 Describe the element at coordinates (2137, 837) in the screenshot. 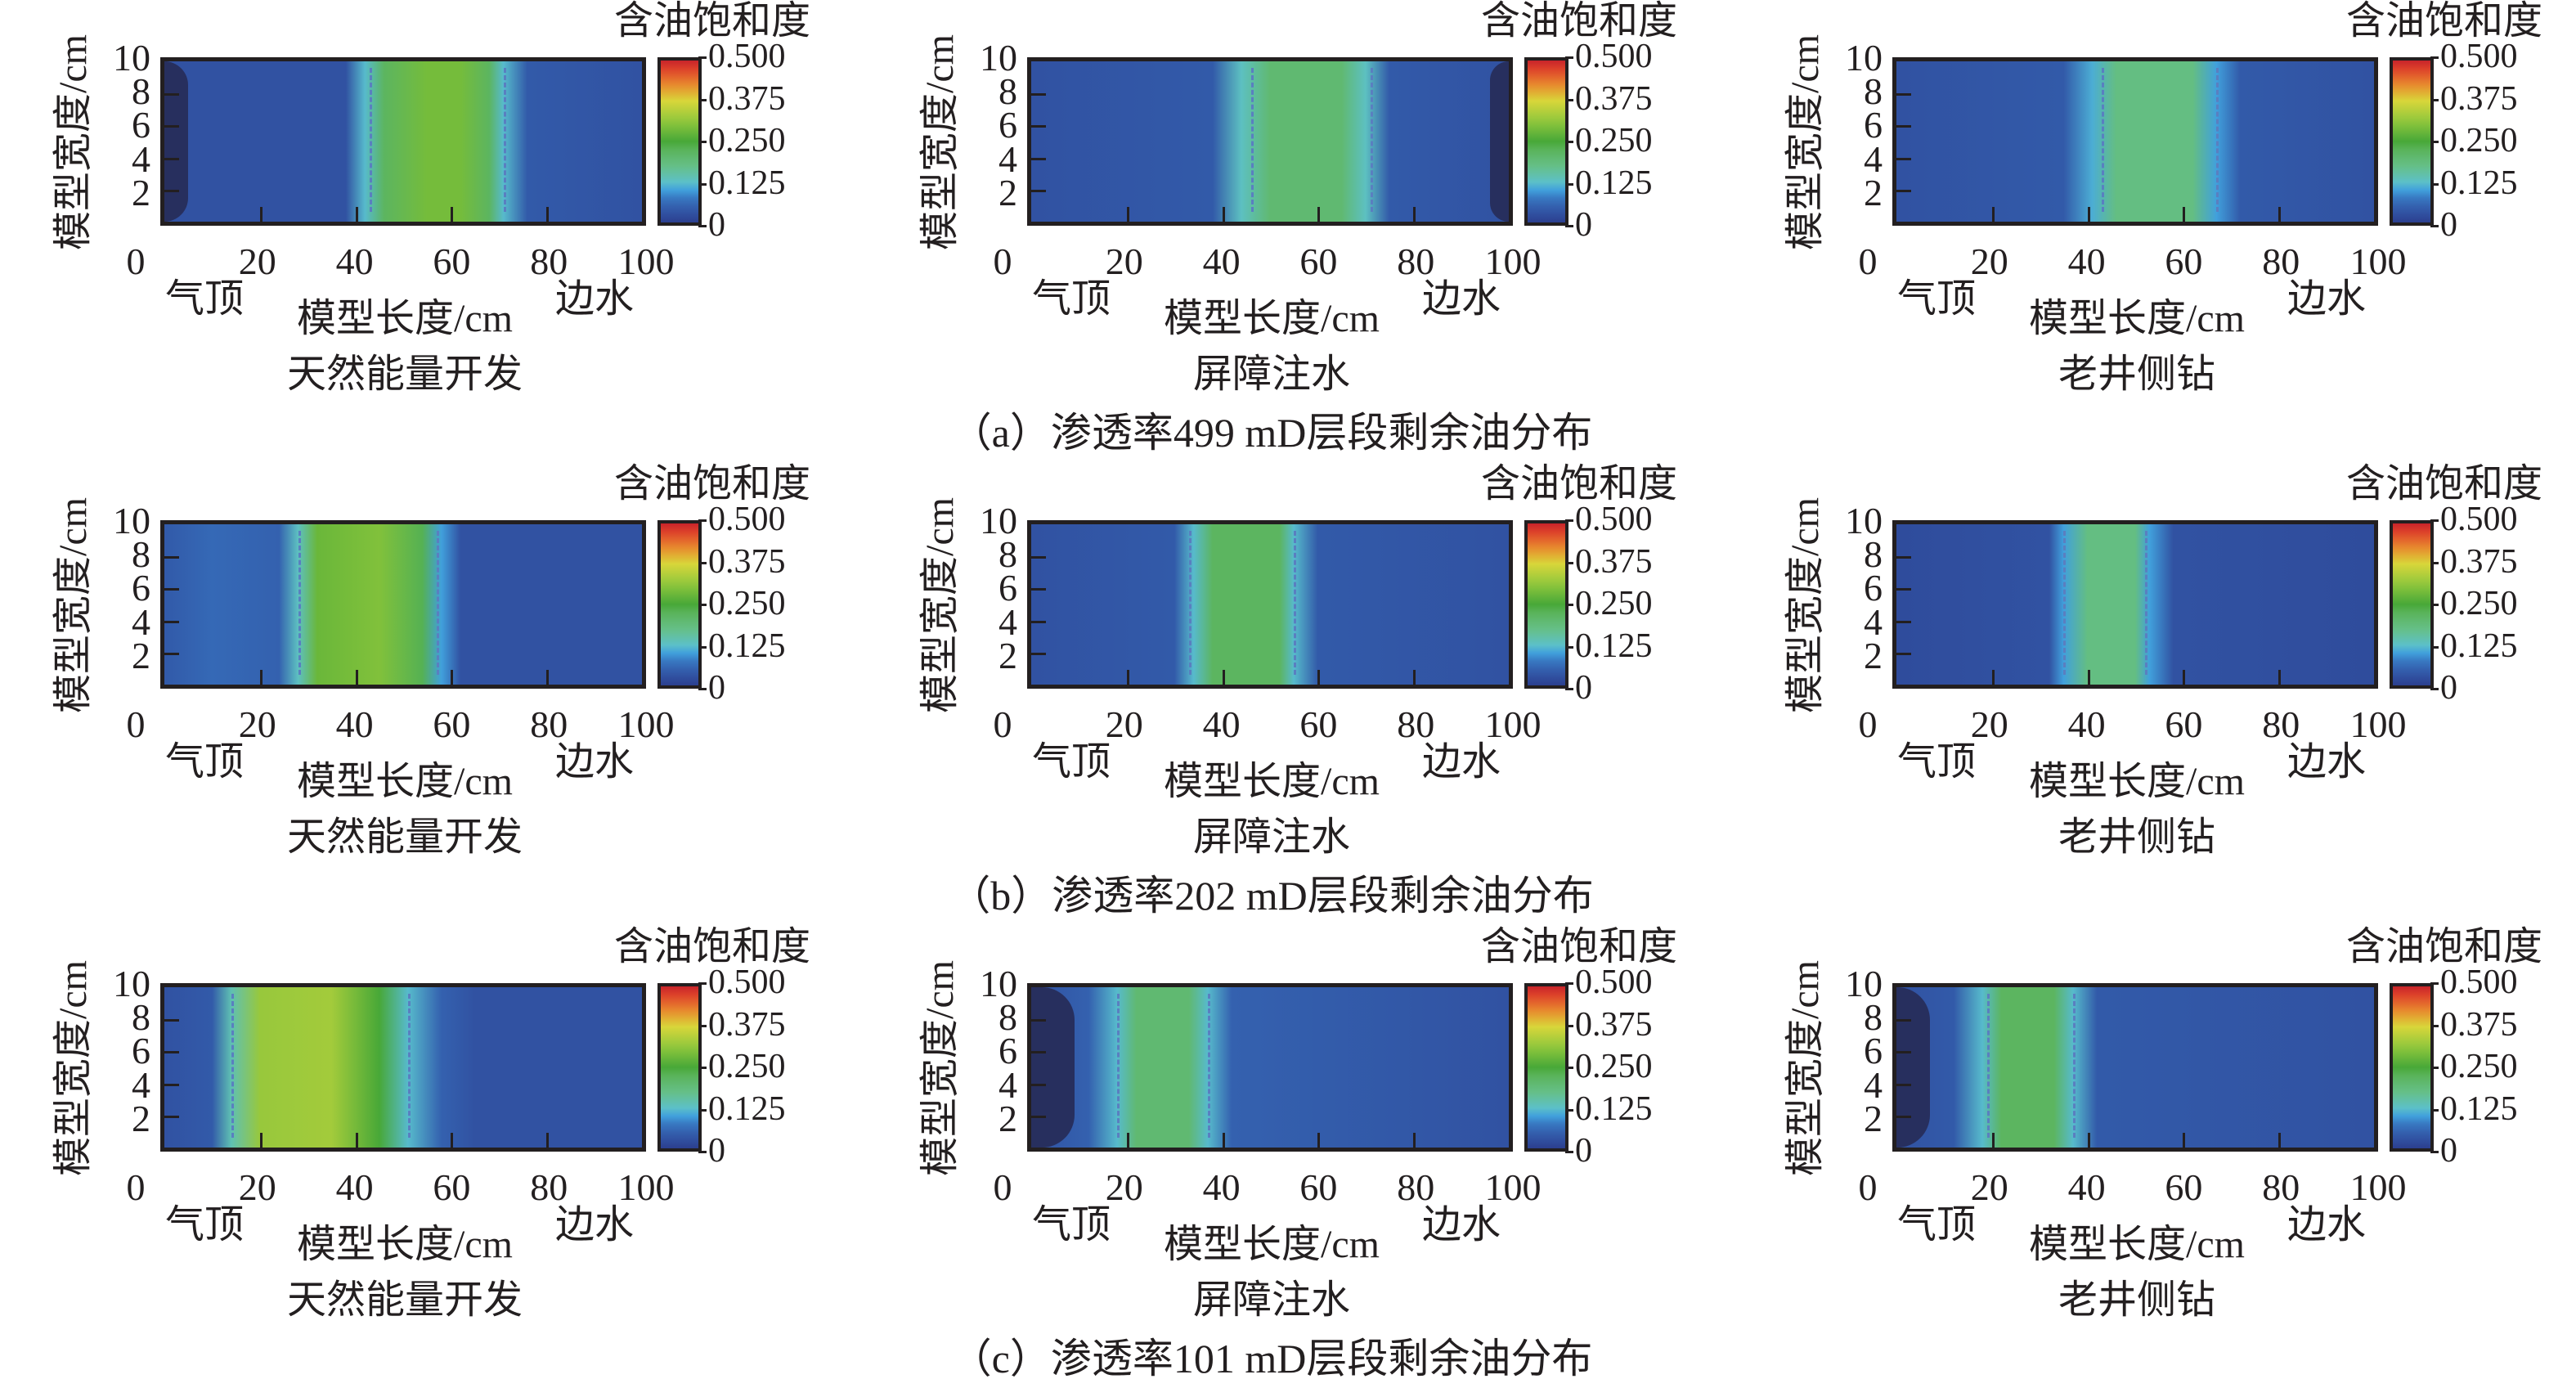

I see `panel-title: 老井侧钻` at that location.